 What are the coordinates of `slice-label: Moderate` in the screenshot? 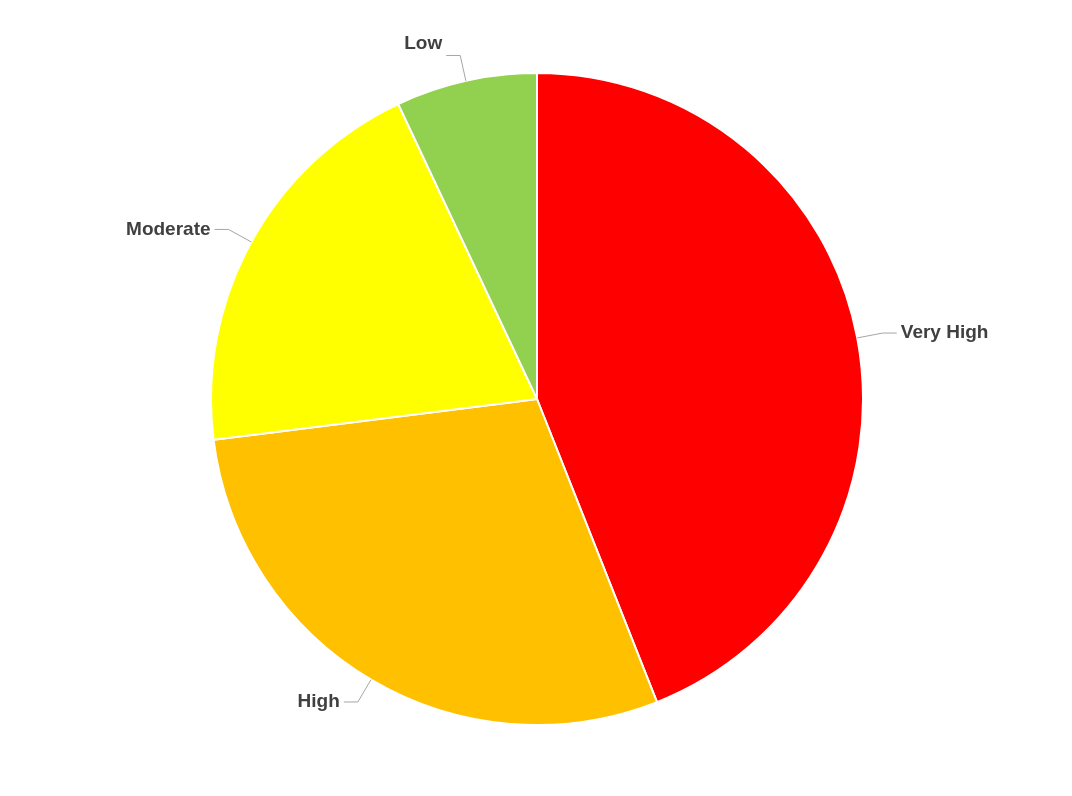 It's located at (168, 228).